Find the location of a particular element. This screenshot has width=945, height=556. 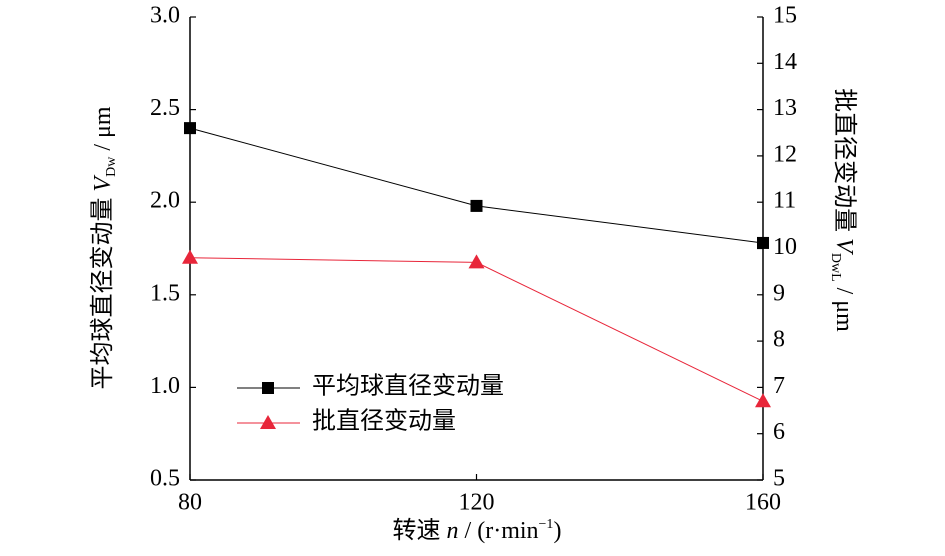

y2-tick-label: 8 is located at coordinates (779, 340).